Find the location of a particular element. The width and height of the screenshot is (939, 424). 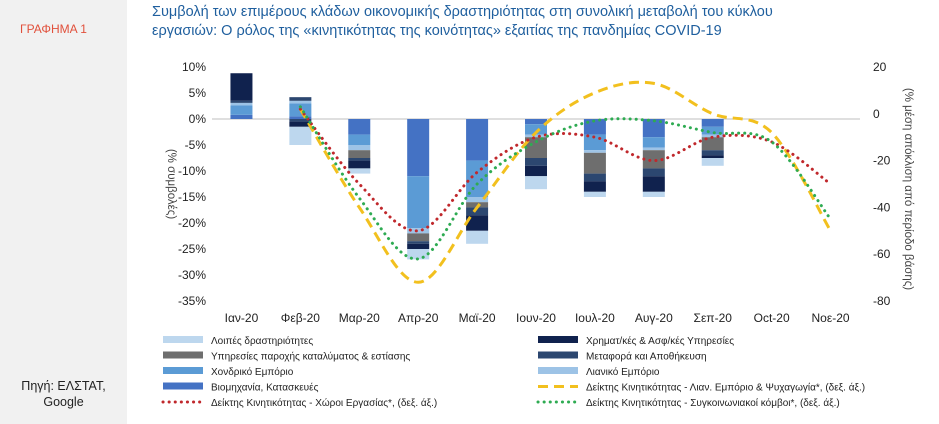

y-tick-label: -5% is located at coordinates (196, 145).